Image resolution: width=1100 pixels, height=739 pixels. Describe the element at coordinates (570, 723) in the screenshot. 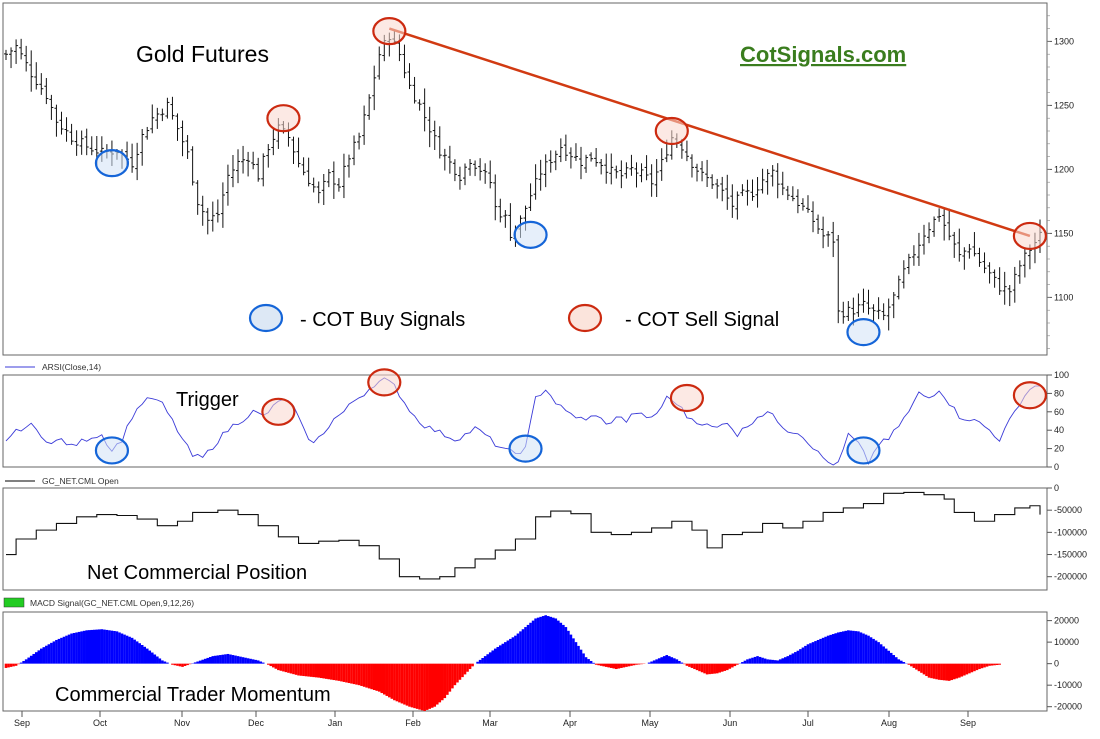

I see `x-tick-label: Apr` at that location.